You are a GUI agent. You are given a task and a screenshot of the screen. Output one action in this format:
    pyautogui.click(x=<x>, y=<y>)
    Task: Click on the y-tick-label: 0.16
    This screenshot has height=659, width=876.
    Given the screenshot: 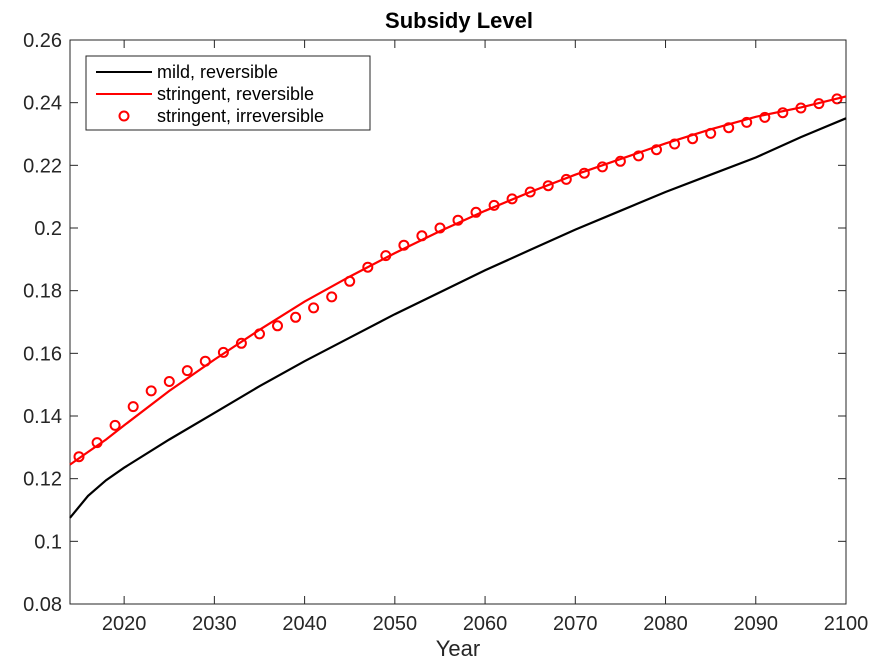 What is the action you would take?
    pyautogui.click(x=42, y=354)
    